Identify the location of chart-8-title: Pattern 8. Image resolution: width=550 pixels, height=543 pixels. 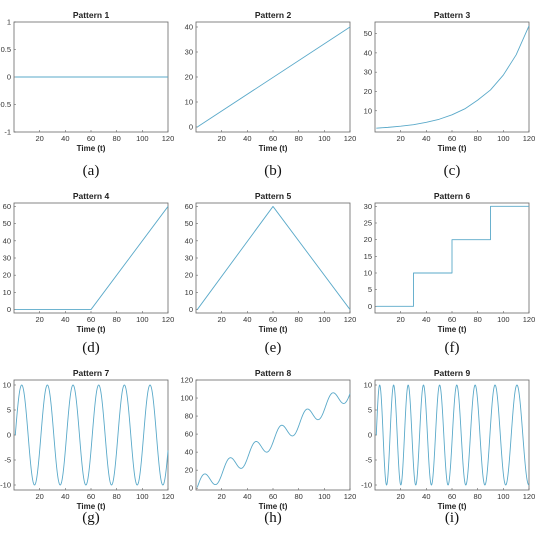
(273, 373).